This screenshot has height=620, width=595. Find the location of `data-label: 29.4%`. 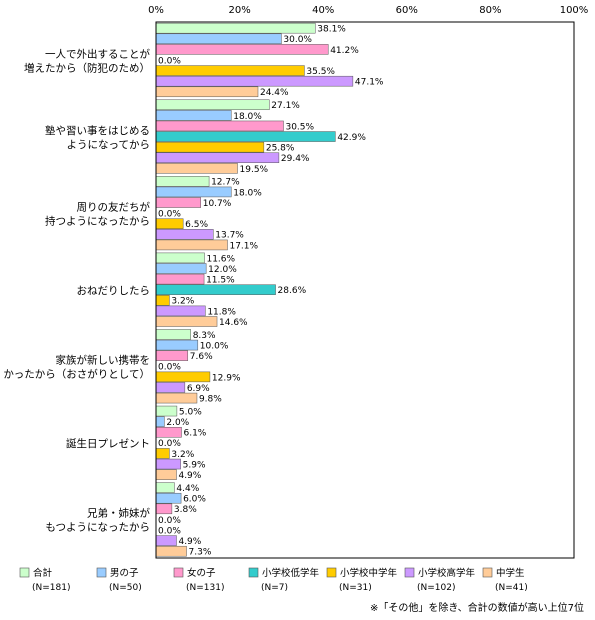

data-label: 29.4% is located at coordinates (295, 159).